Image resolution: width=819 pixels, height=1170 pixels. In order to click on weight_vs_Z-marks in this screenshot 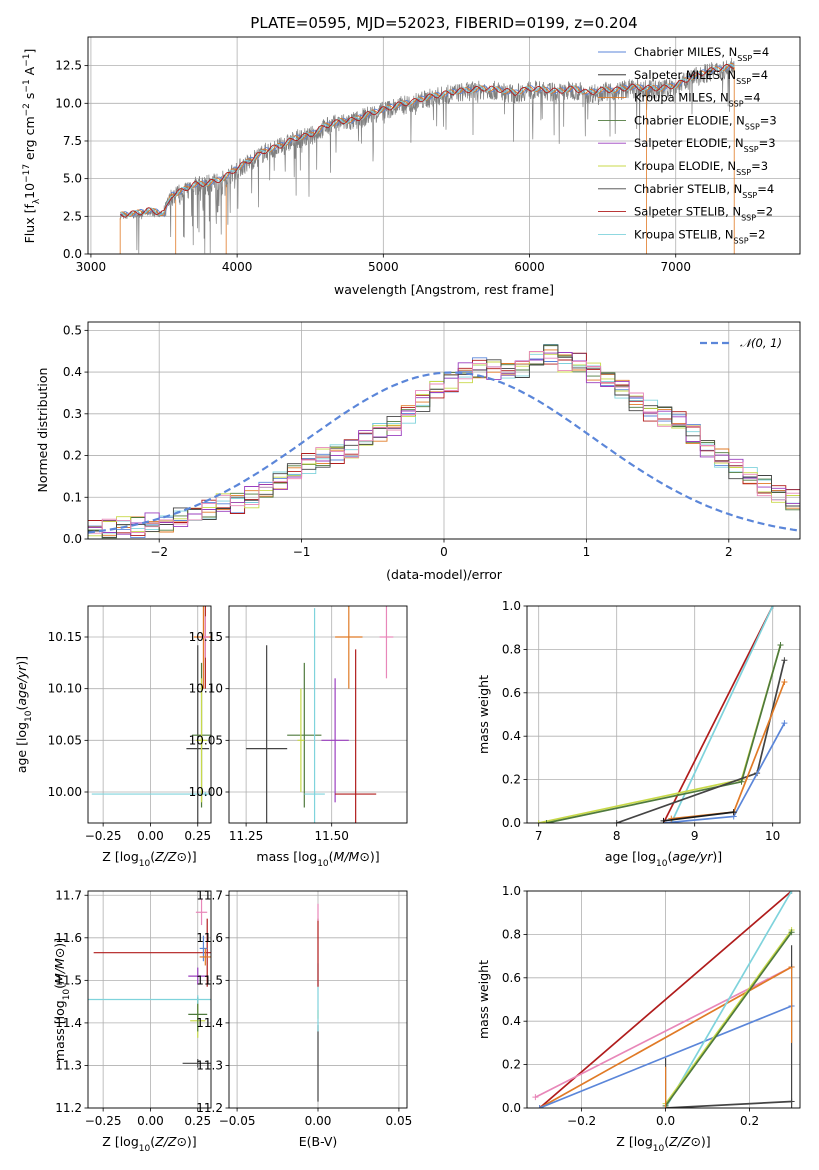, I will do `click(663, 999)`.